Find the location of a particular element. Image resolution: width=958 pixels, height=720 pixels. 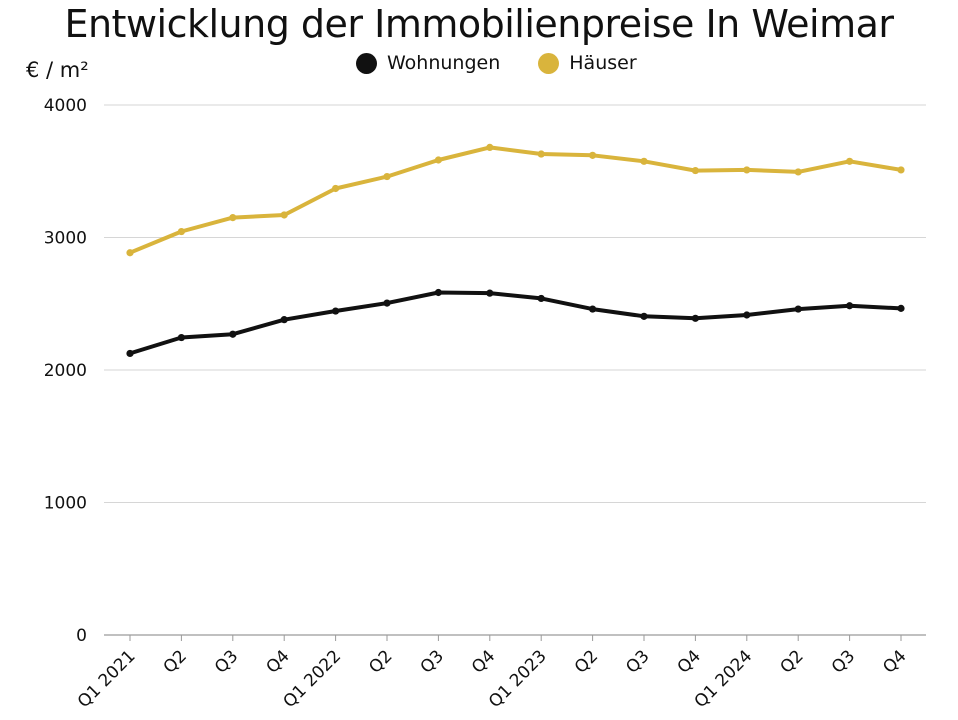

legend: Wohnungen Häuser is located at coordinates (515, 63).